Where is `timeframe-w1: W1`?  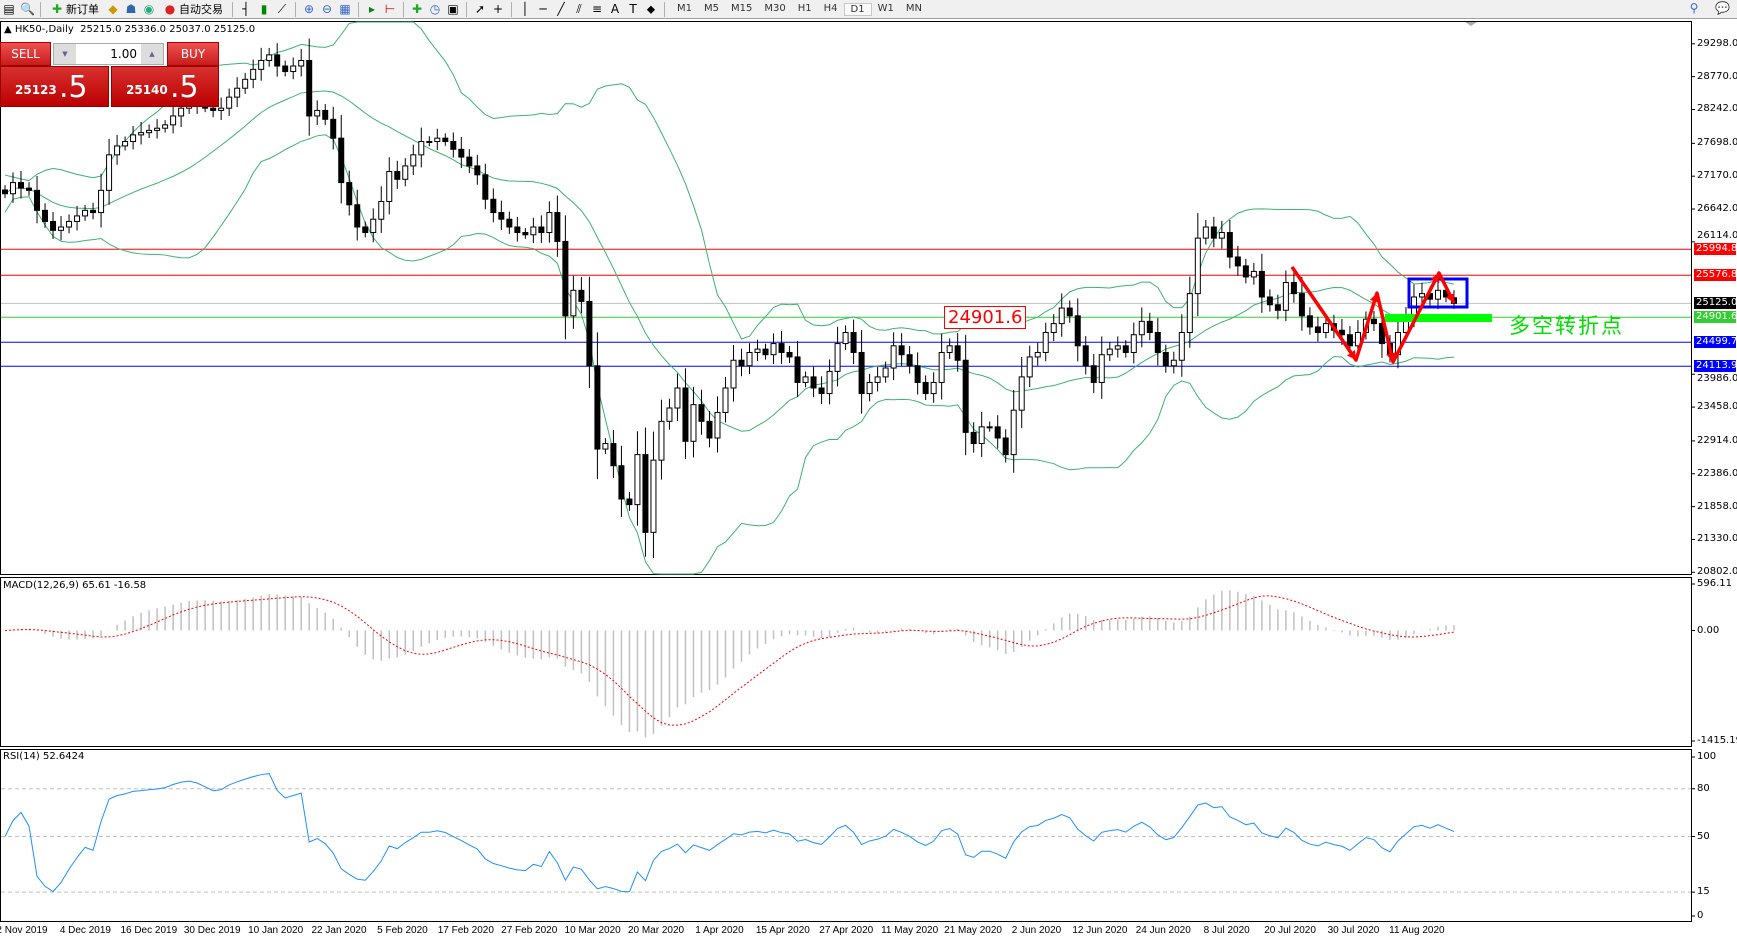
timeframe-w1: W1 is located at coordinates (885, 8).